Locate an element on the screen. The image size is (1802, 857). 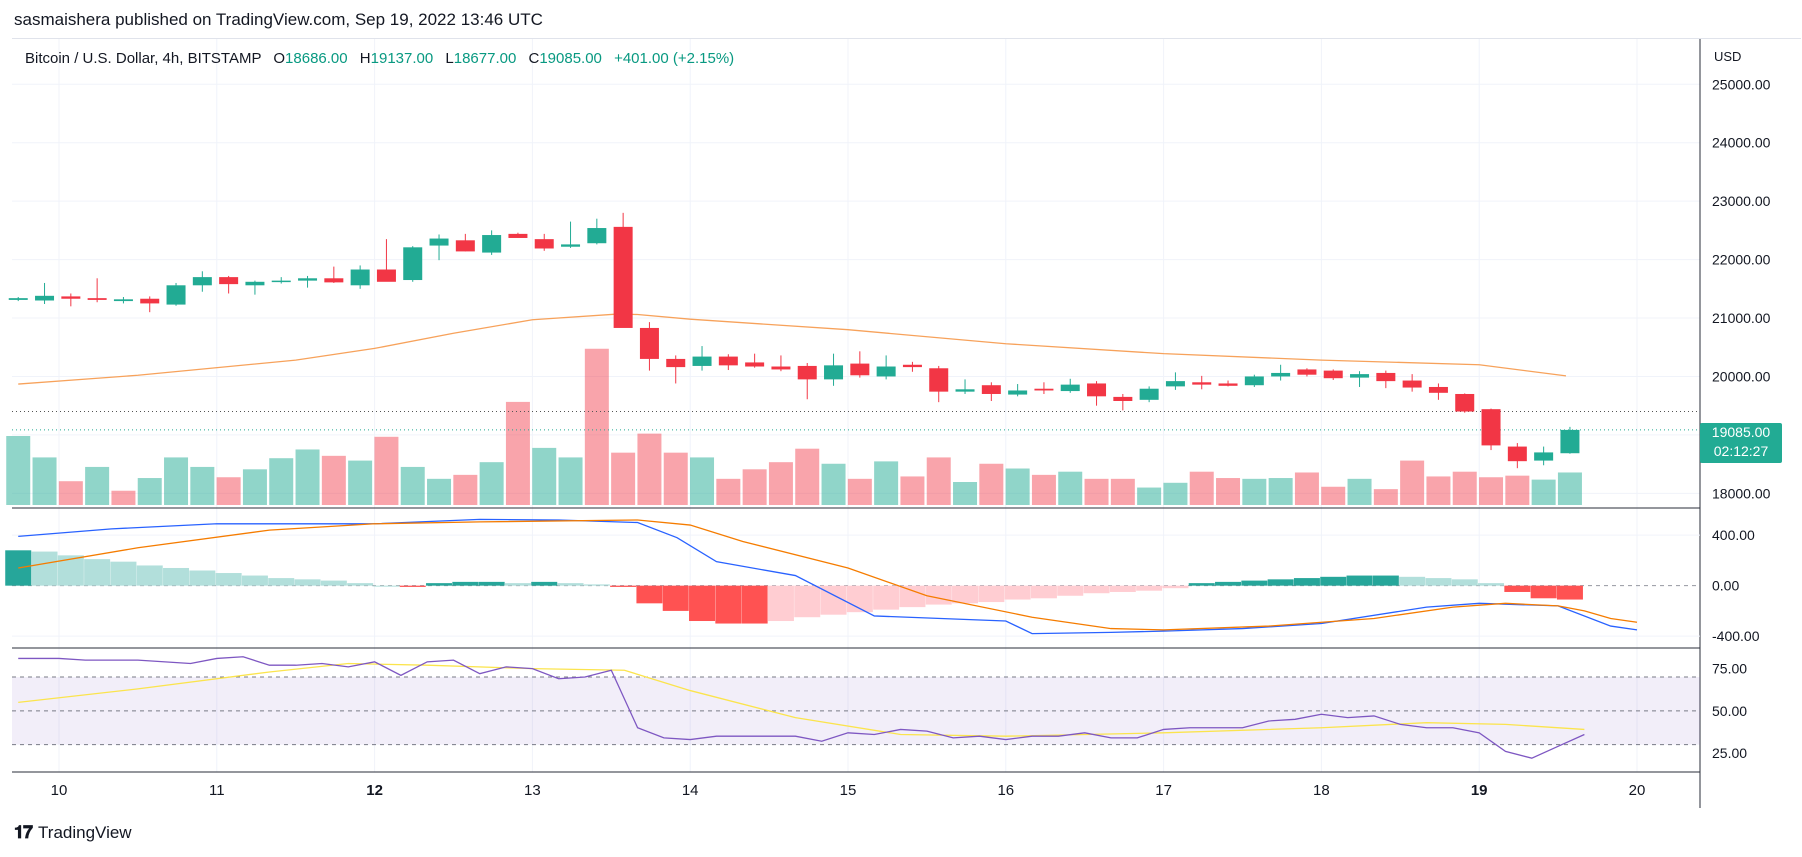
time-tick-label: 15 is located at coordinates (848, 790).